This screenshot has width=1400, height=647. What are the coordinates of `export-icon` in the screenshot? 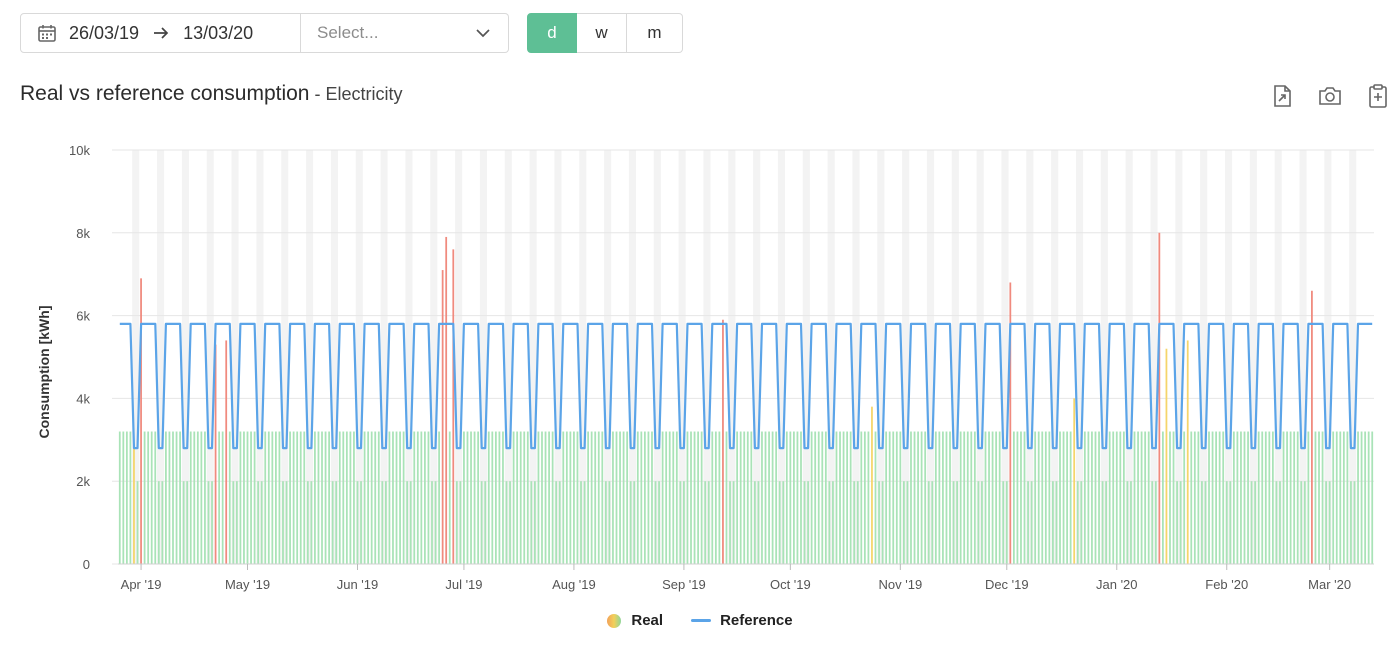 It's located at (1282, 96).